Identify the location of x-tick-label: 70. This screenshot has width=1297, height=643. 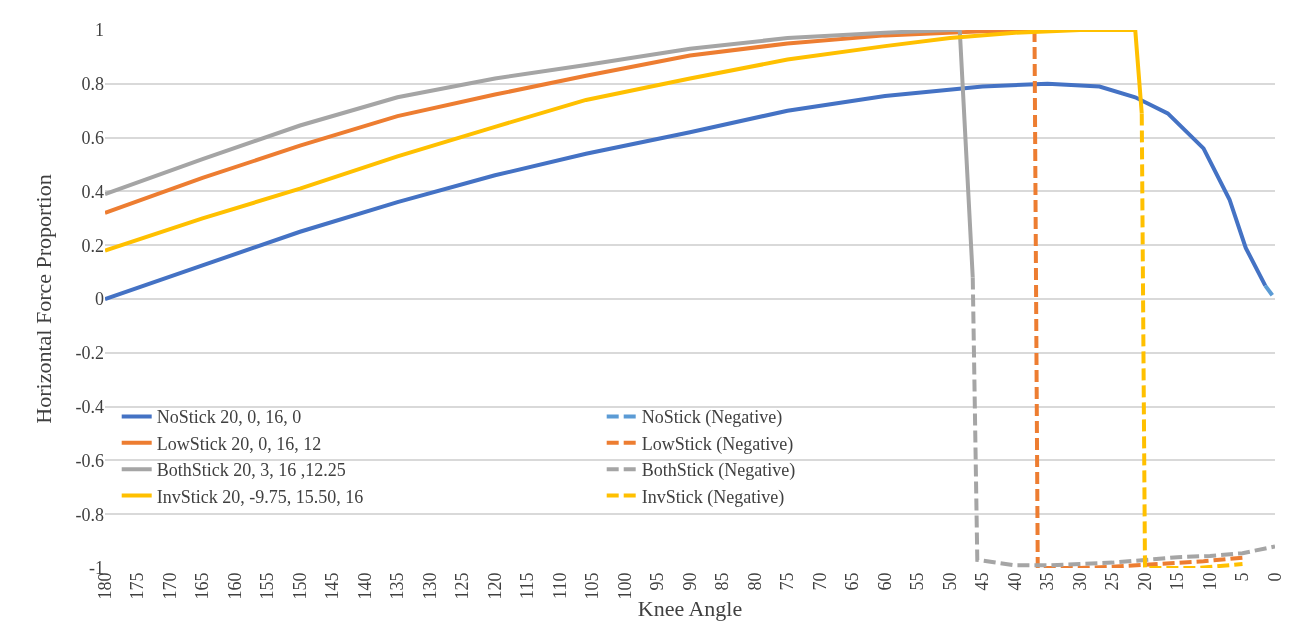
(819, 581).